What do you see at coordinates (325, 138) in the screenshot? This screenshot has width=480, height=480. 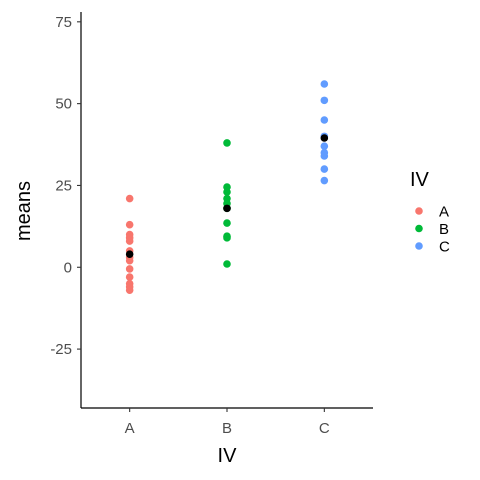 I see `mean-point-c` at bounding box center [325, 138].